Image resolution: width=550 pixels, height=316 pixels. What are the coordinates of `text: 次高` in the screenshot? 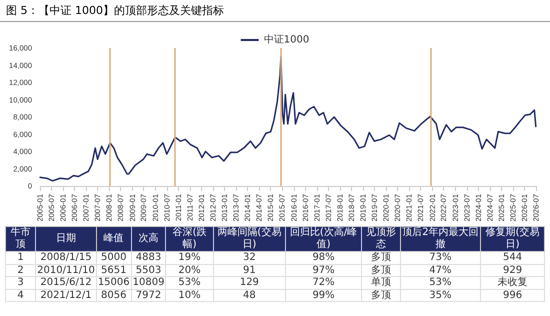 It's located at (148, 239).